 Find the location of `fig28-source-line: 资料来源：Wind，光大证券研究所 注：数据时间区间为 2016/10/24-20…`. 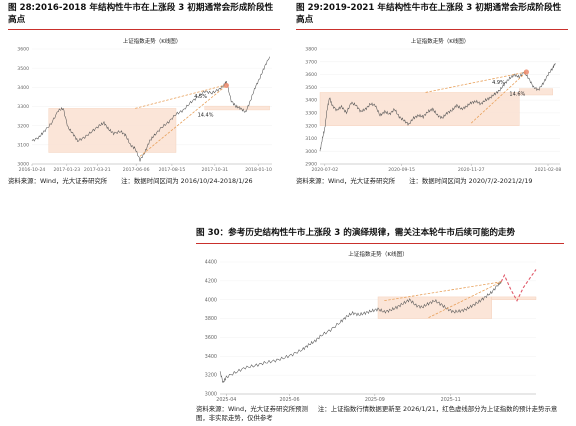

fig28-source-line: 资料来源：Wind，光大证券研究所 注：数据时间区间为 2016/10/24-20… is located at coordinates (130, 181).